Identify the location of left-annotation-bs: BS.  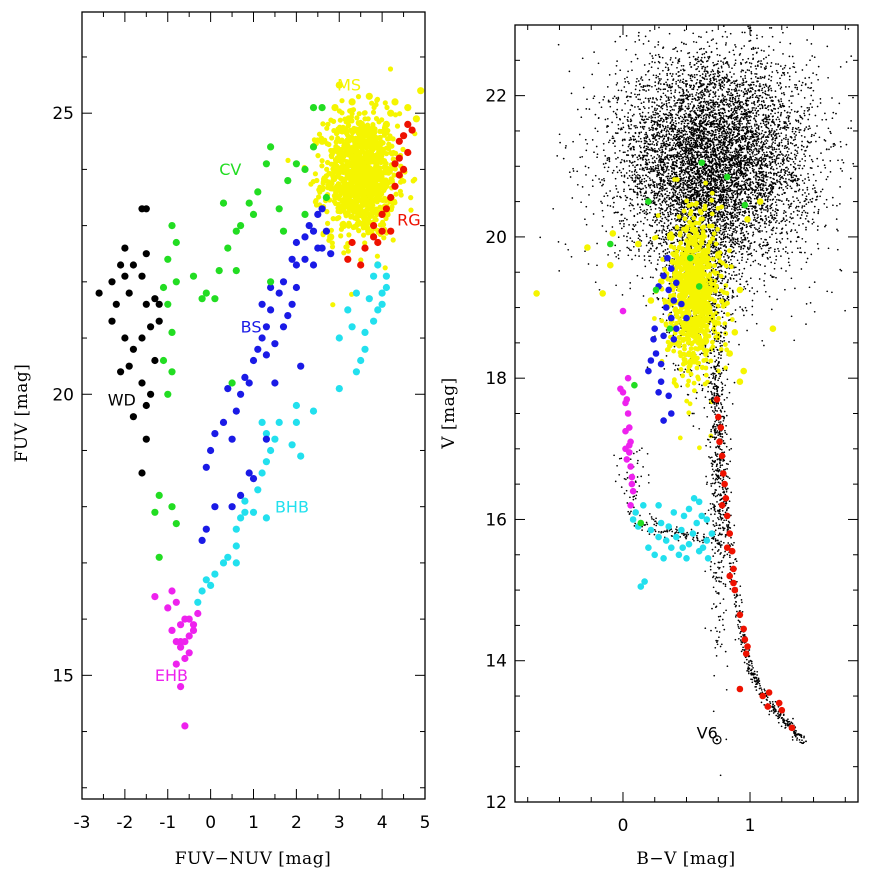
(251, 326).